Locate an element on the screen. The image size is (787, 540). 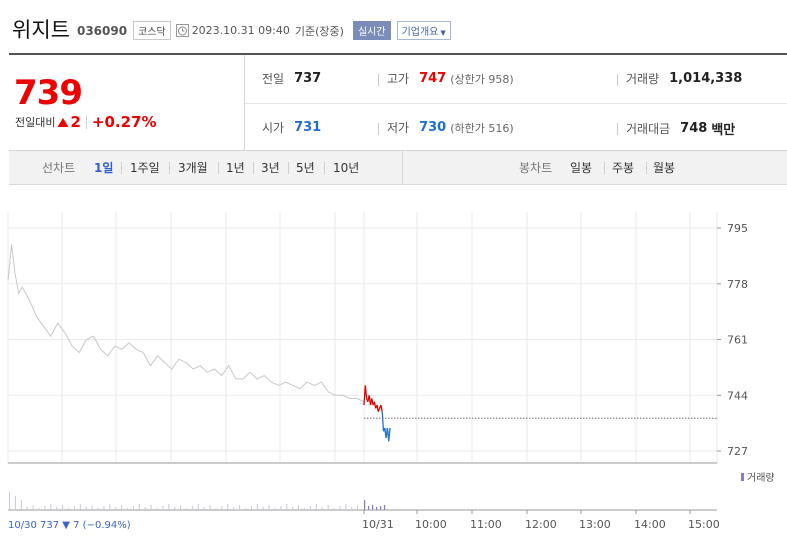
candle-daily: 일봉 is located at coordinates (581, 168).